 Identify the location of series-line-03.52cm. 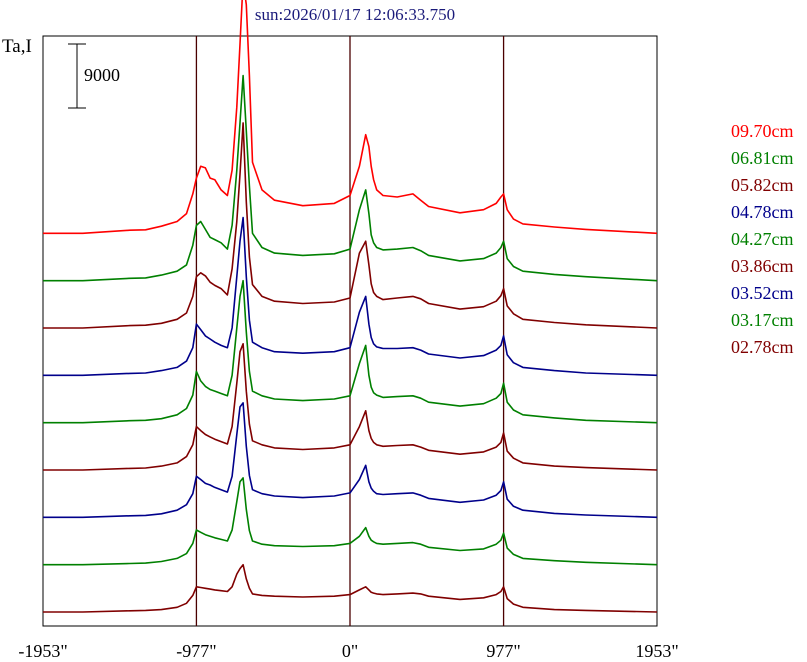
(350, 460).